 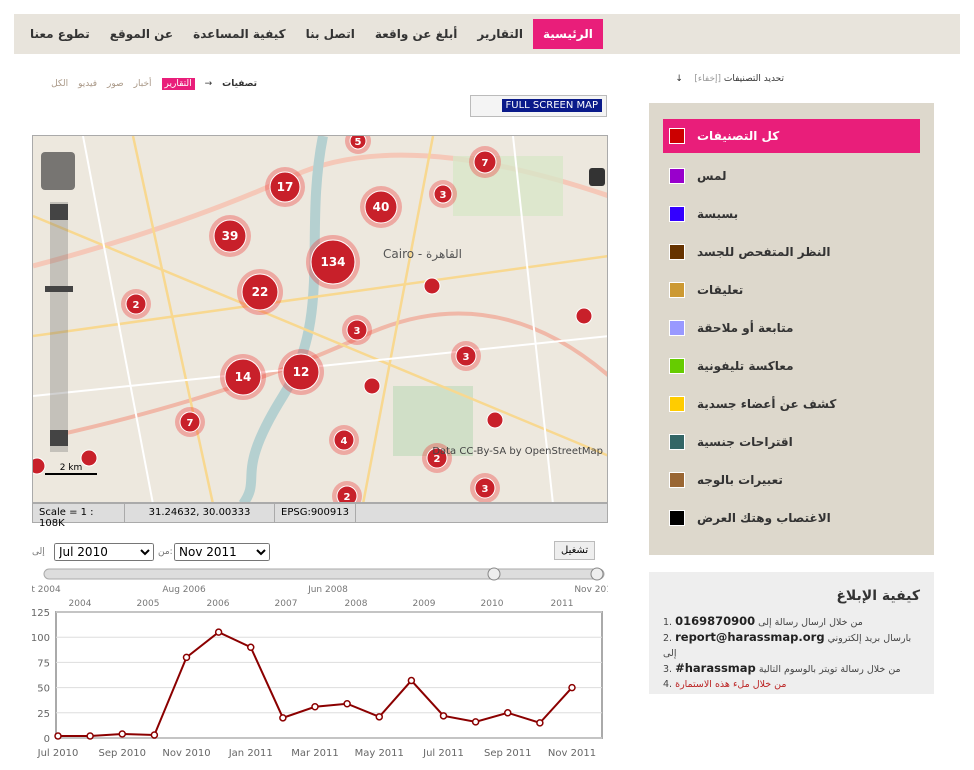 I want to click on attribution: Data CC-By-SA by OpenStreetMap, so click(x=517, y=451).